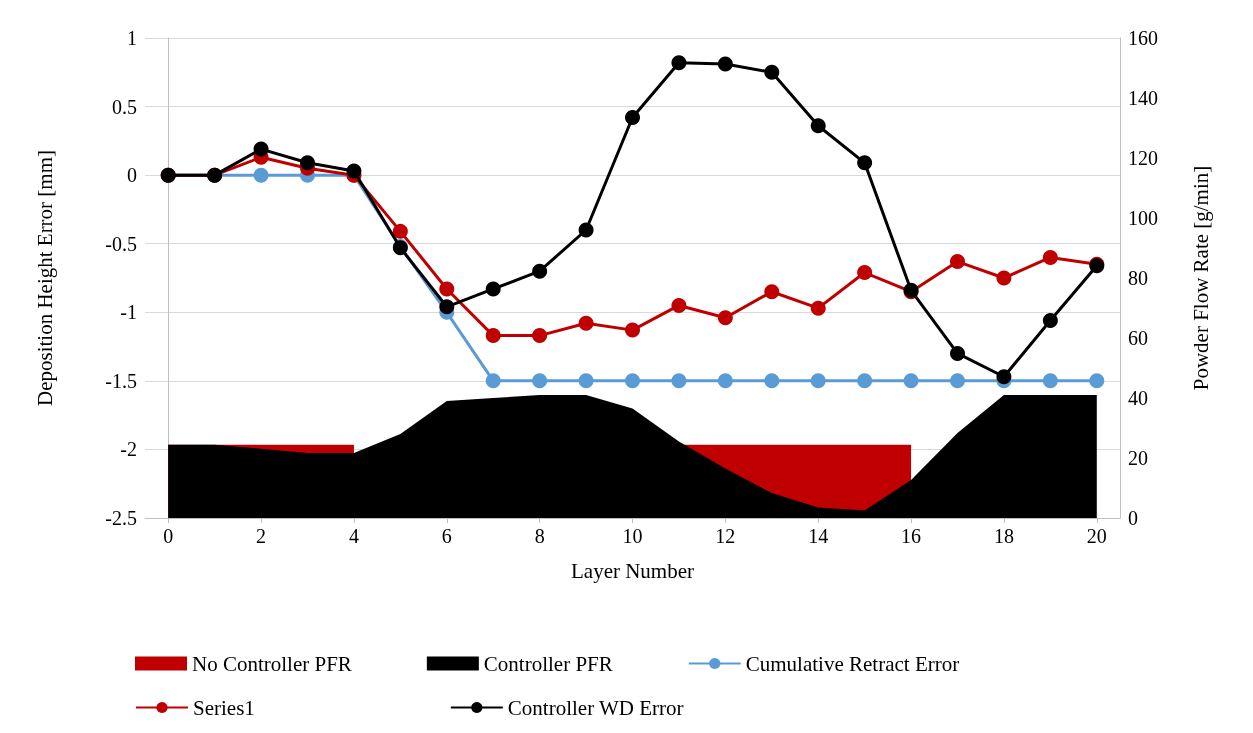  What do you see at coordinates (1143, 218) in the screenshot?
I see `y2-tick-label: 100` at bounding box center [1143, 218].